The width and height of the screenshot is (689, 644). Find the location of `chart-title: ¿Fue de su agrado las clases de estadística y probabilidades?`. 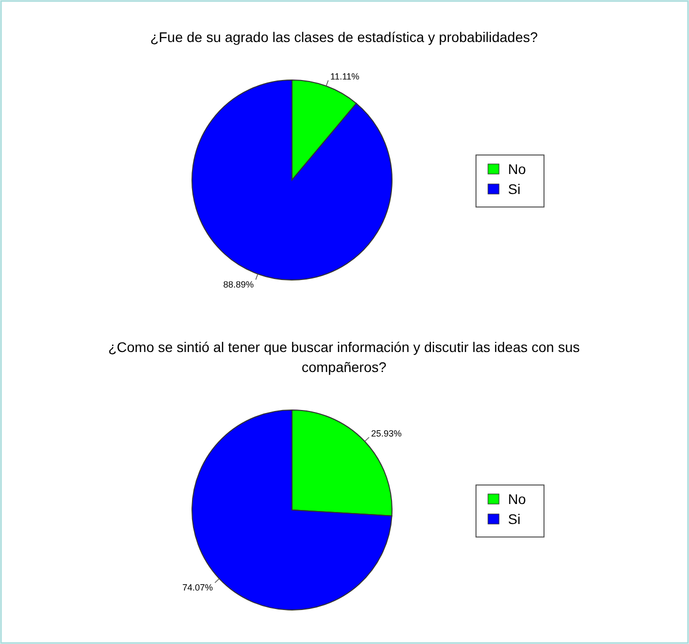

chart-title: ¿Fue de su agrado las clases de estadística y probabilidades? is located at coordinates (344, 37).